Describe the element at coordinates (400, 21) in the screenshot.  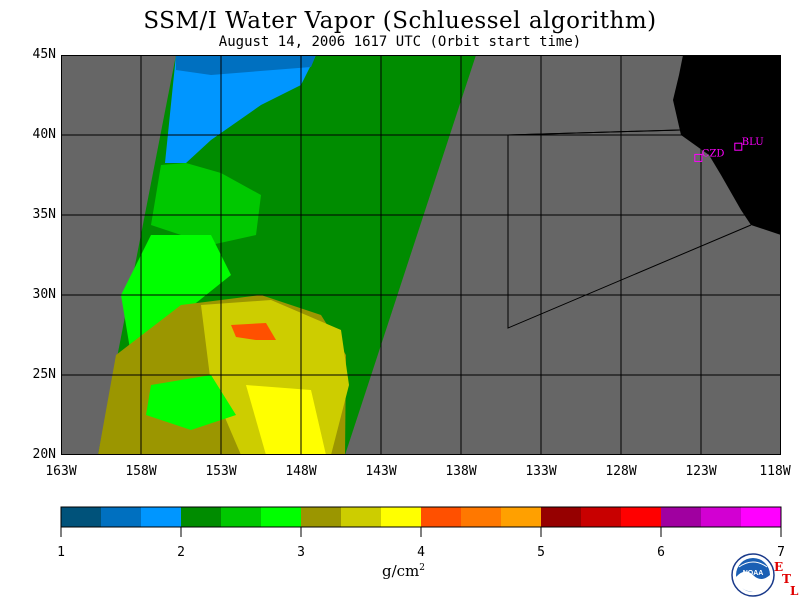
I see `map-title: SSM/I Water Vapor (Schluessel algorithm)` at that location.